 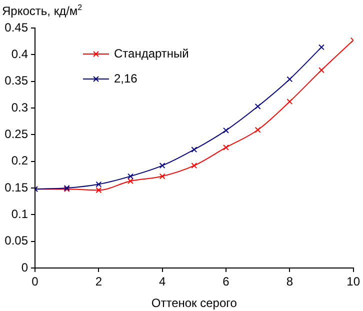 What do you see at coordinates (19, 107) in the screenshot?
I see `y-tick-label: 0.3` at bounding box center [19, 107].